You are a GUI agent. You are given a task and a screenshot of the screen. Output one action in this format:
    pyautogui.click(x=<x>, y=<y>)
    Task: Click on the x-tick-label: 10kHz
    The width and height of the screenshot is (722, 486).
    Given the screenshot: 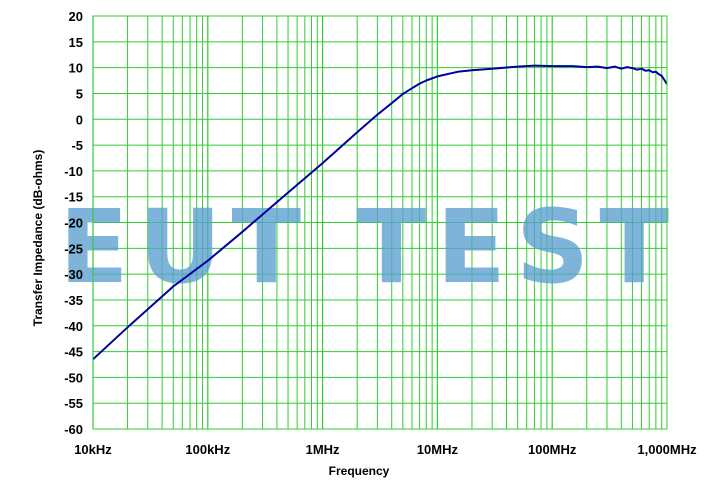 What is the action you would take?
    pyautogui.click(x=93, y=449)
    